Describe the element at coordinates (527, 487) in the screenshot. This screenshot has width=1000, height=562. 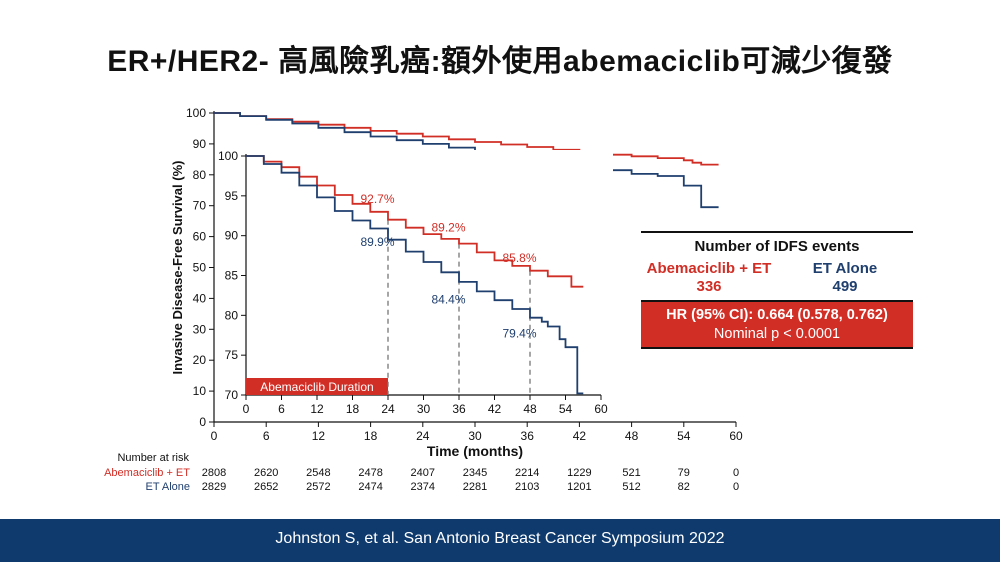
I see `risk-value: 2103` at that location.